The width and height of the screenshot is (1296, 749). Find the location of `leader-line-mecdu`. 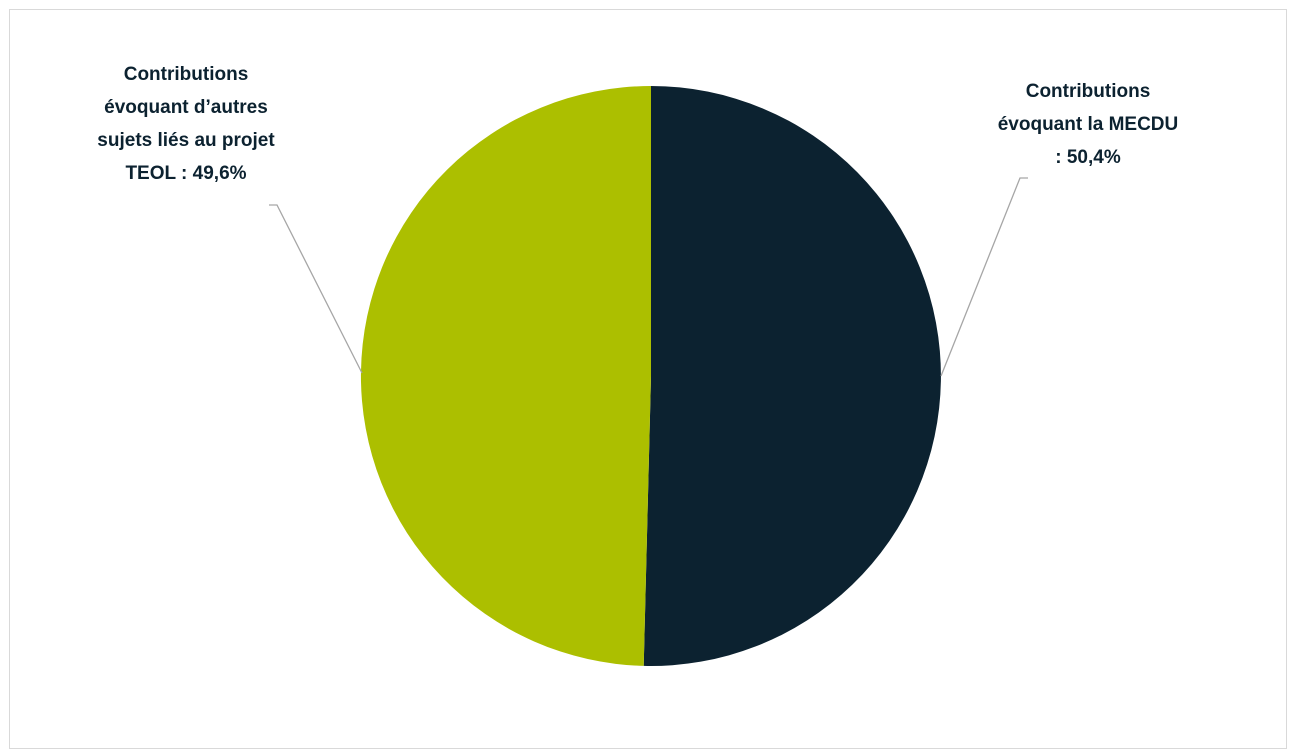

leader-line-mecdu is located at coordinates (984, 277).